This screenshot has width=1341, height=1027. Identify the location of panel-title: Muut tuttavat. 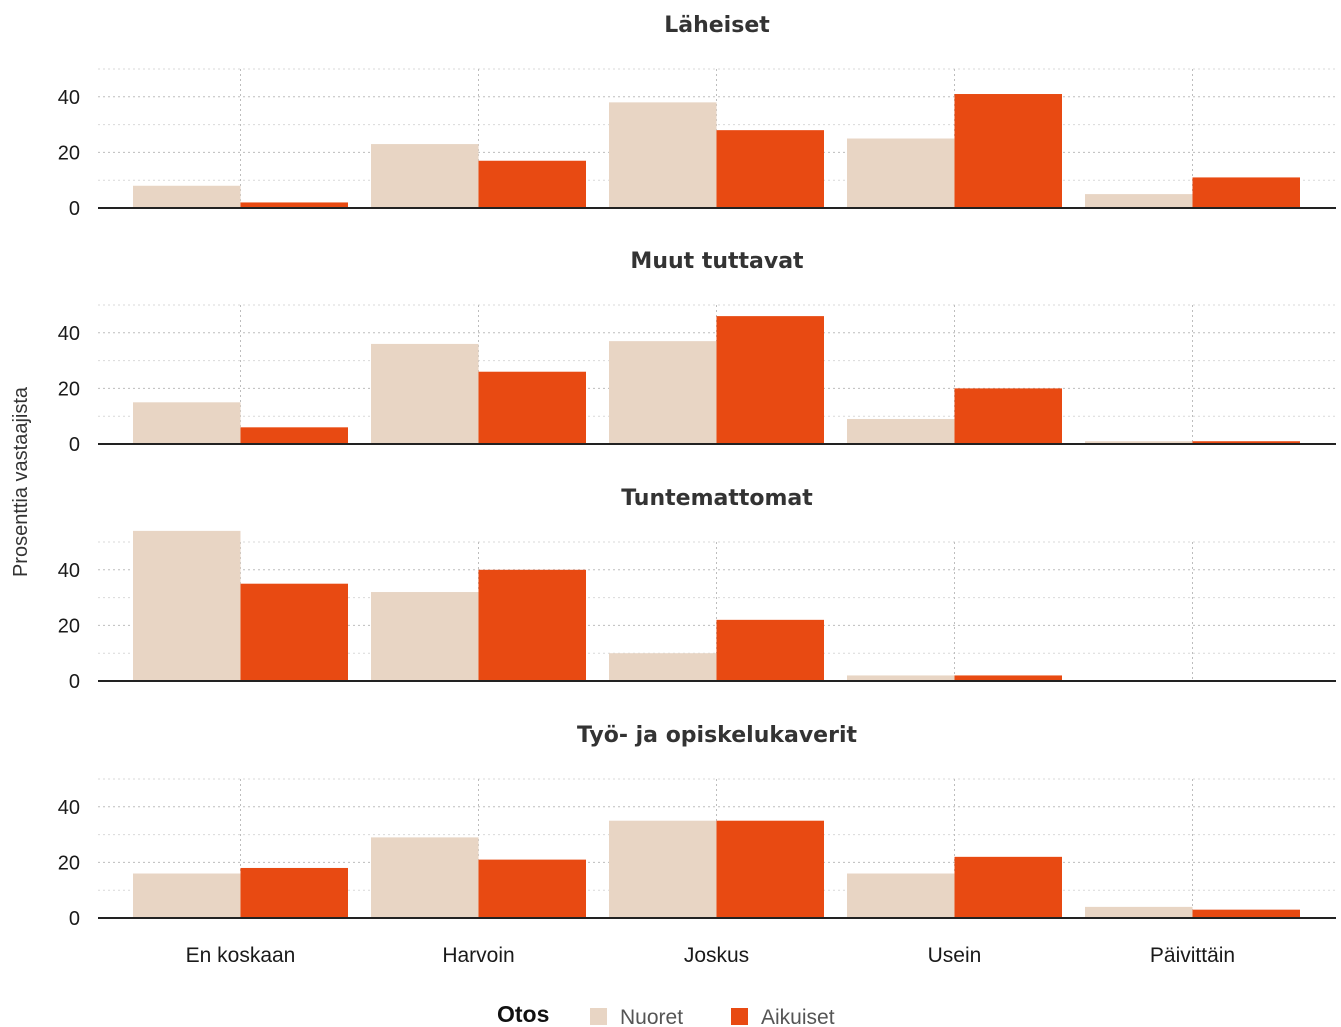
(717, 261).